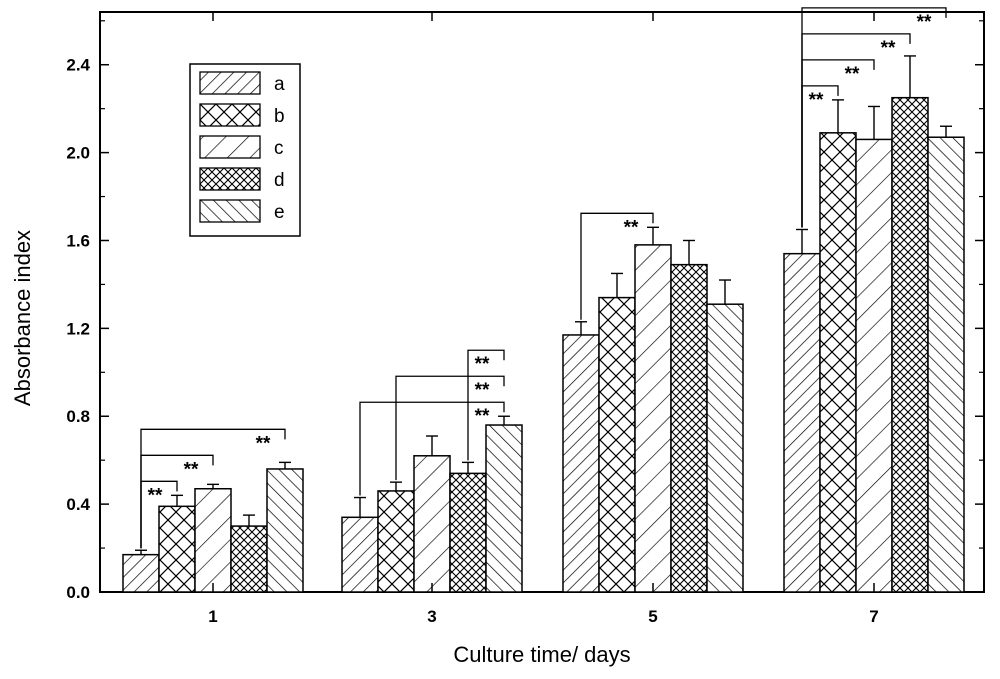 The height and width of the screenshot is (679, 1000). I want to click on x-tick-label: 5, so click(652, 616).